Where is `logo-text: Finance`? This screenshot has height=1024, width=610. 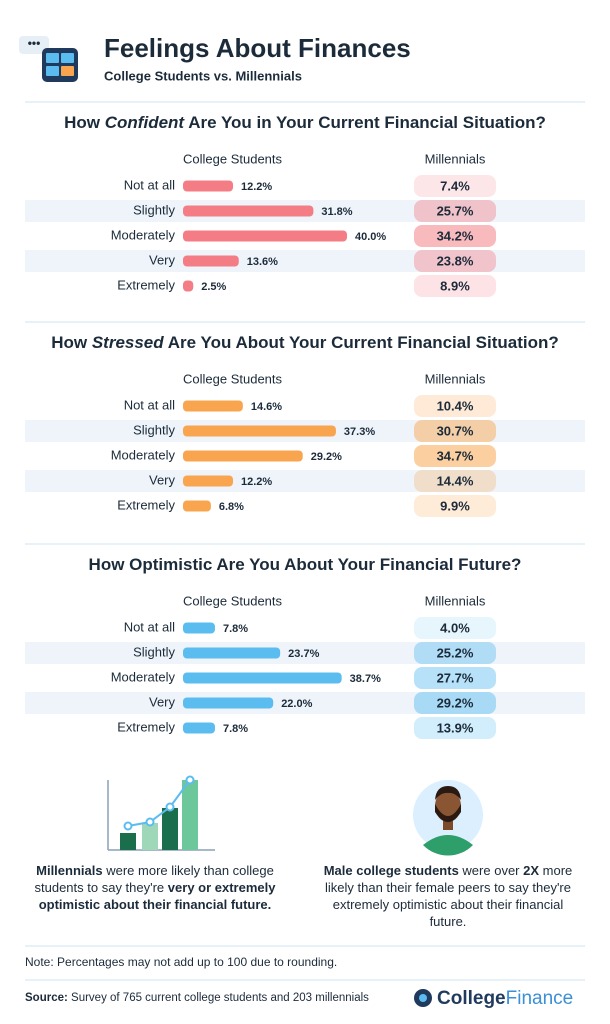
logo-text: Finance is located at coordinates (540, 998).